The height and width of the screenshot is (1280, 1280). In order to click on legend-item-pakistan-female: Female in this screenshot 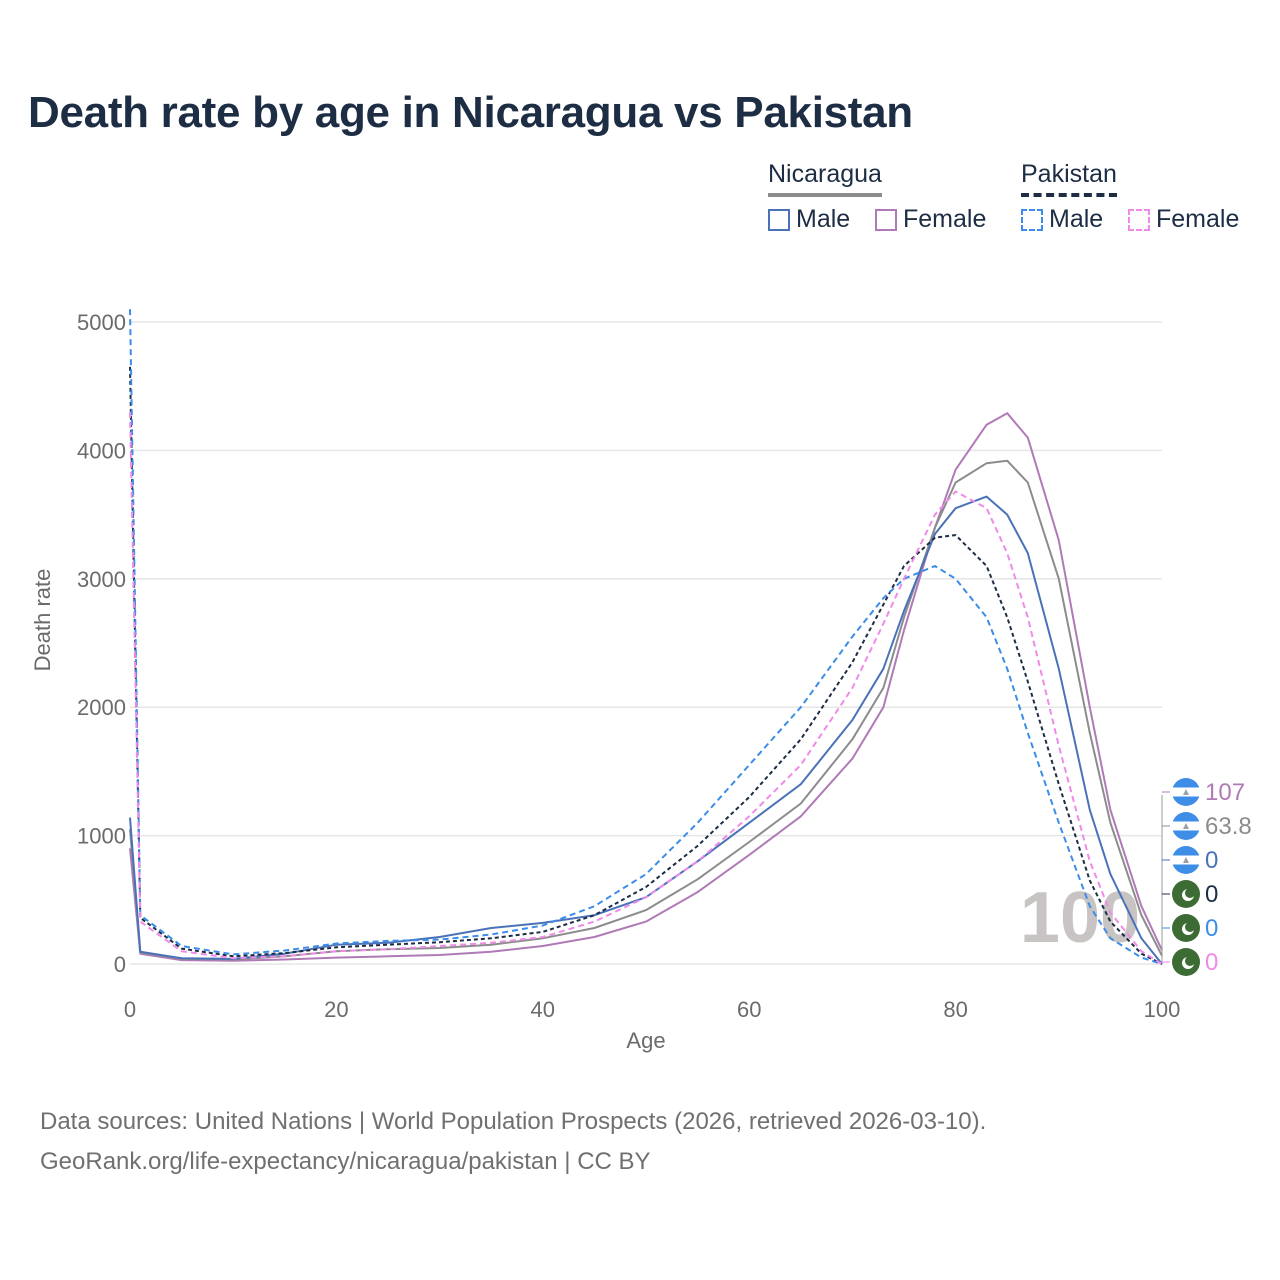, I will do `click(1183, 219)`.